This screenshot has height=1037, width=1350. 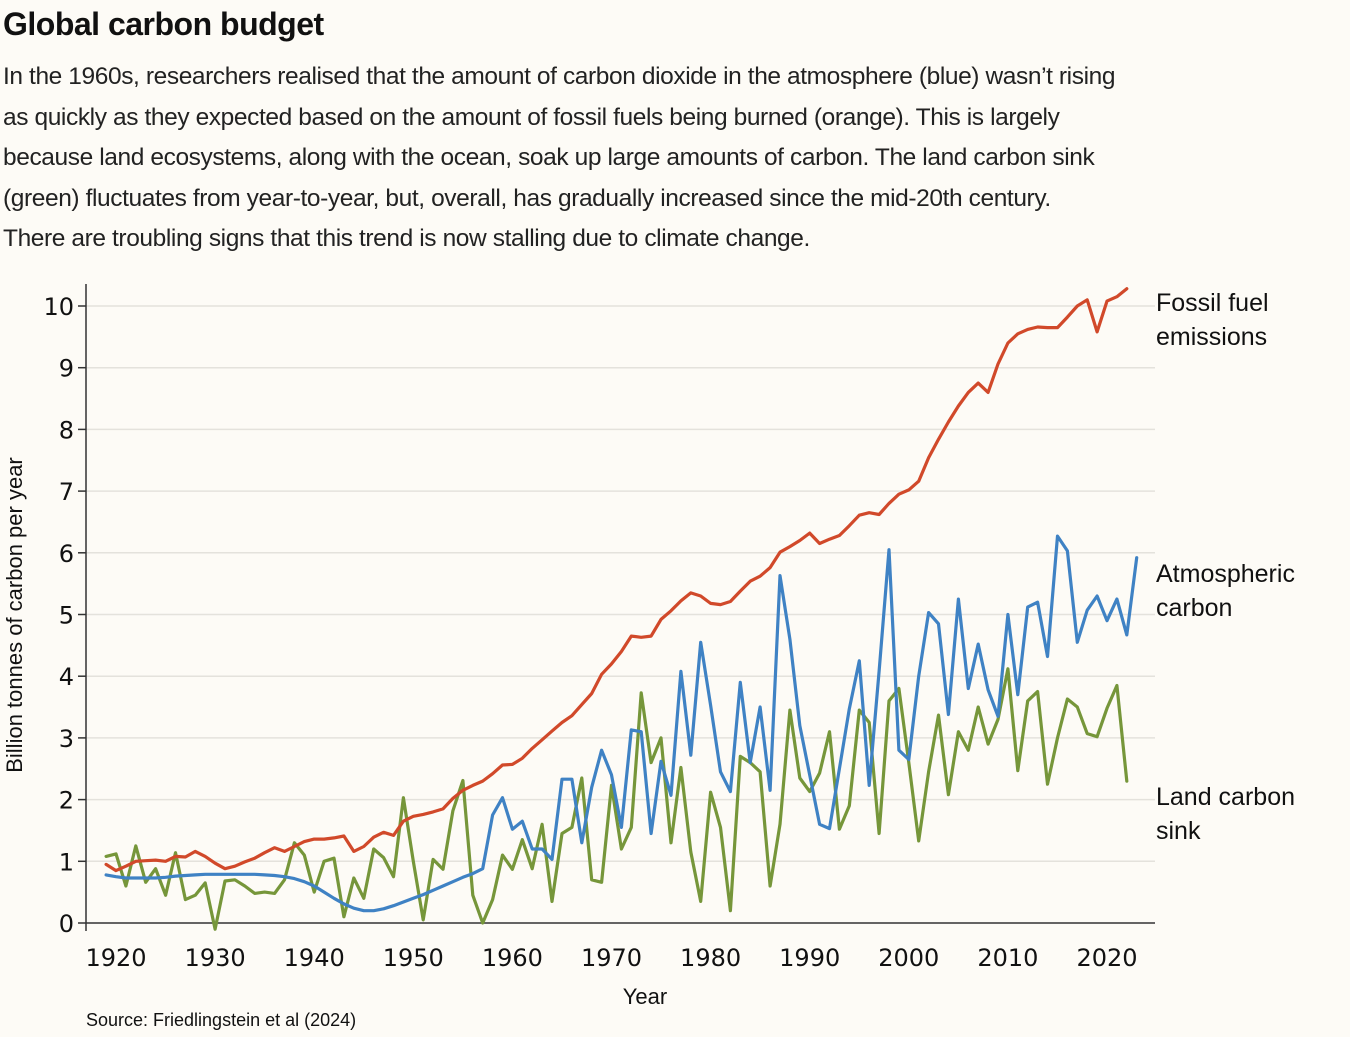 I want to click on y-tick-label: 6, so click(x=66, y=554).